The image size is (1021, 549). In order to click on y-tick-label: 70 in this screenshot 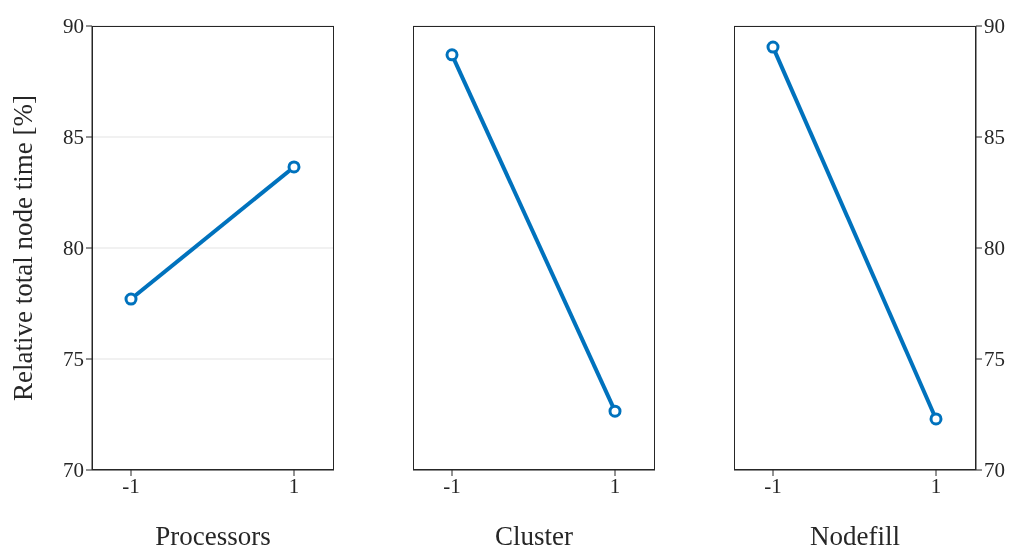, I will do `click(73, 470)`.